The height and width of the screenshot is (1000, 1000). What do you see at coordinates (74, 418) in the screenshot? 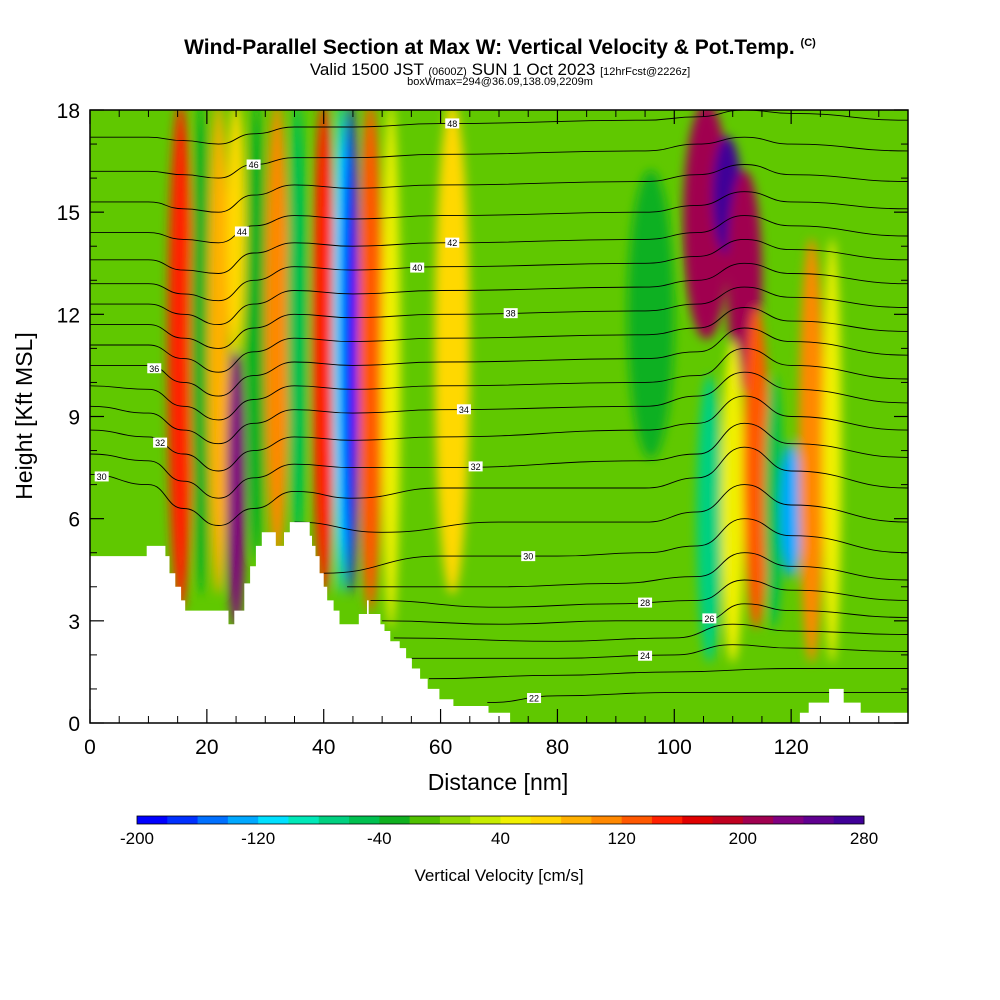
I see `y-tick-label: 9` at bounding box center [74, 418].